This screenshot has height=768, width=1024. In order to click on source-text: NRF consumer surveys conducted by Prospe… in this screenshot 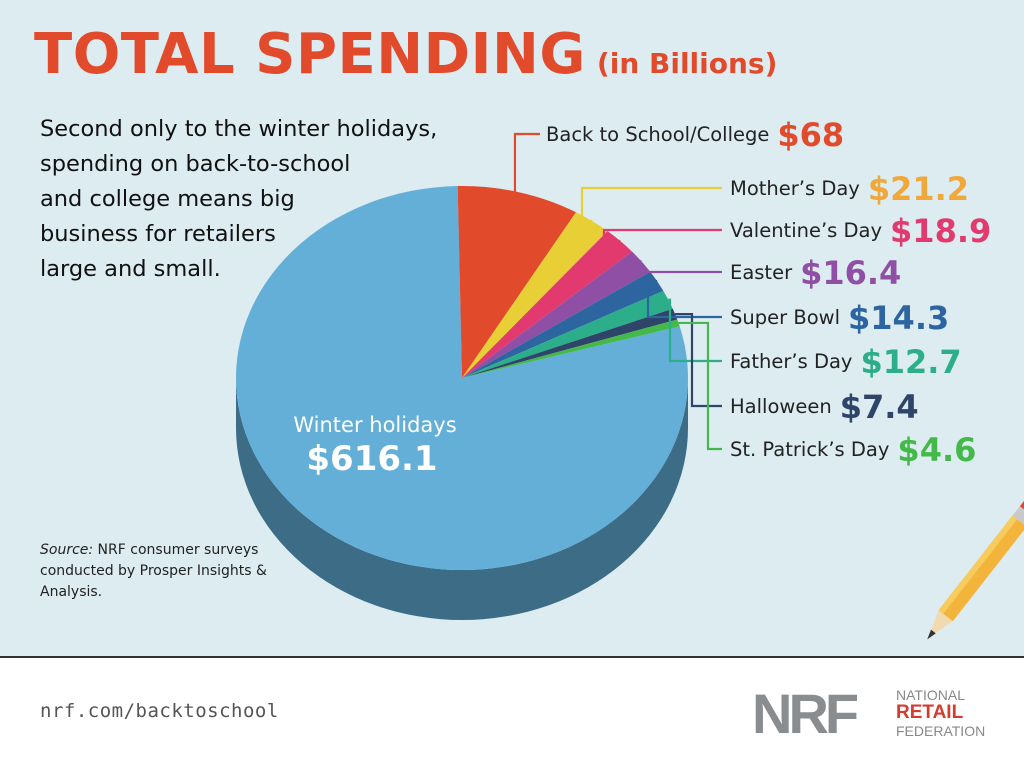, I will do `click(153, 571)`.